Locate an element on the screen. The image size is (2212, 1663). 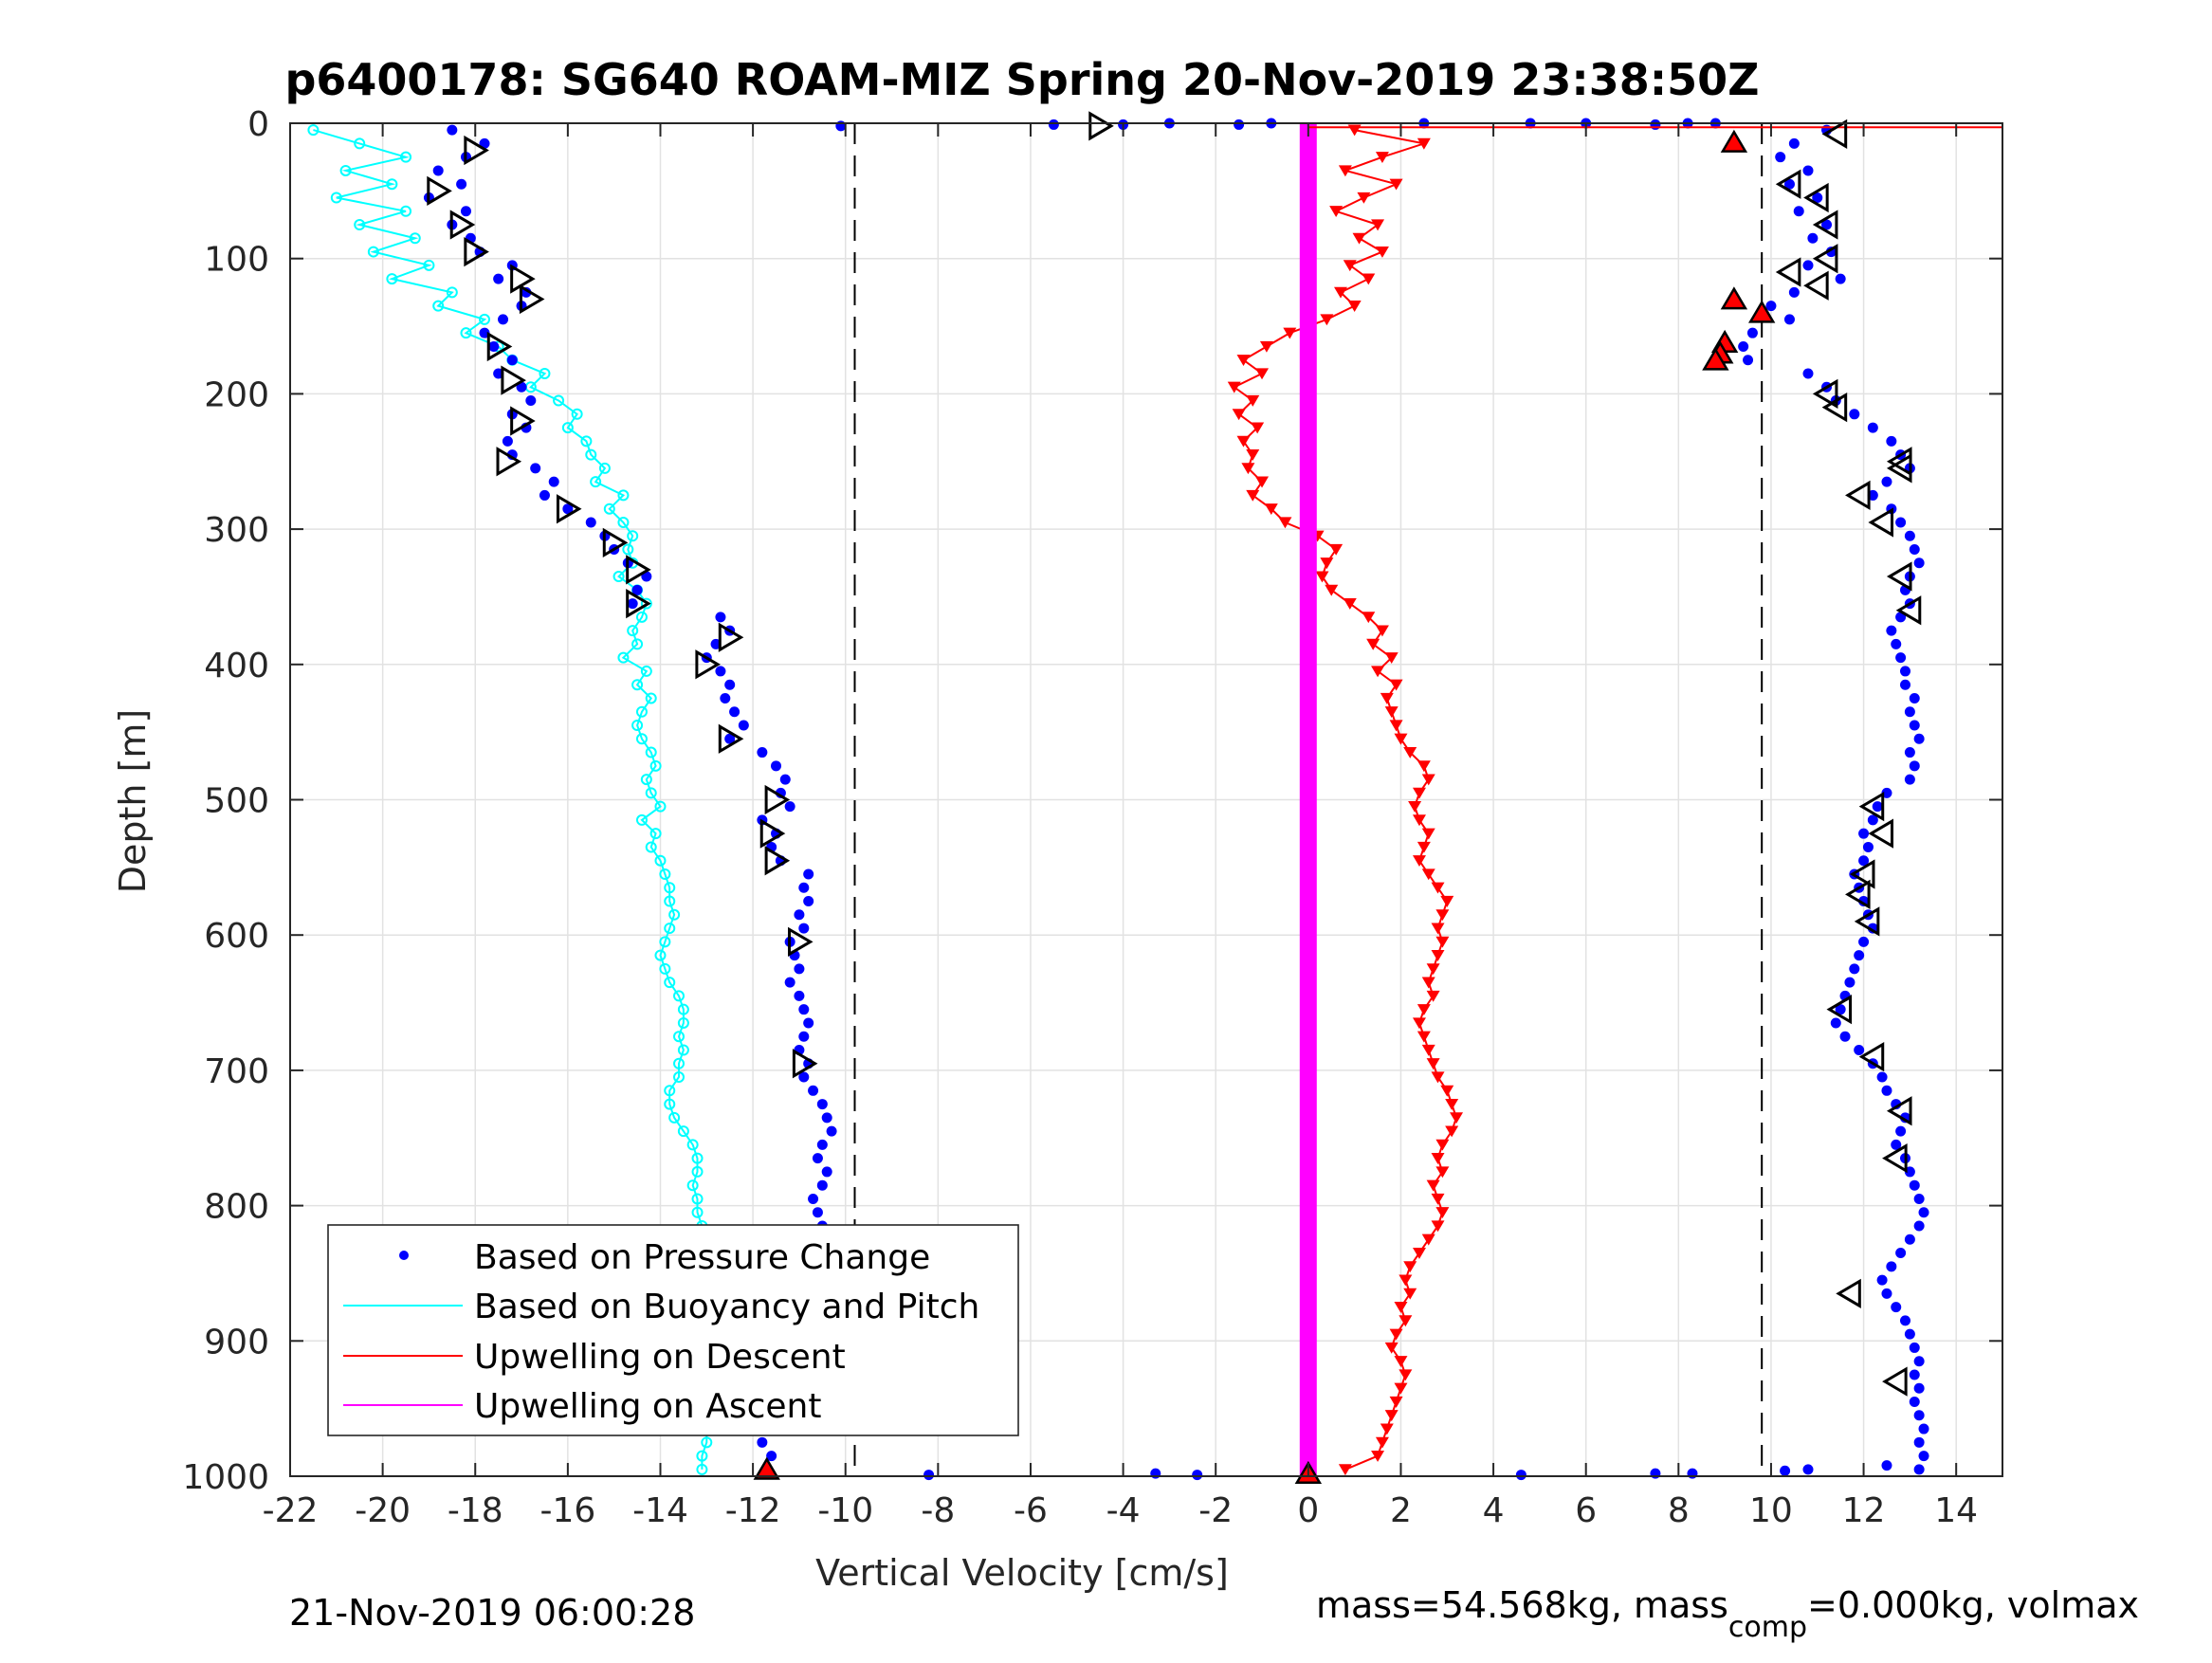
y-tick-label: 1000 is located at coordinates (225, 1478).